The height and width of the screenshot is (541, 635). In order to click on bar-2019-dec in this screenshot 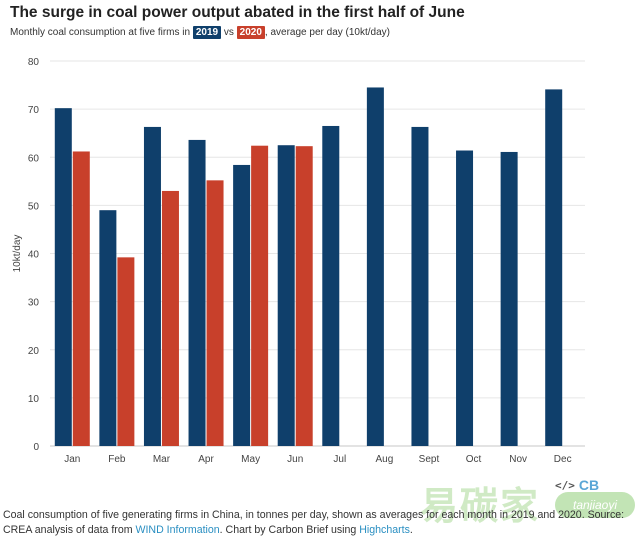, I will do `click(554, 268)`.